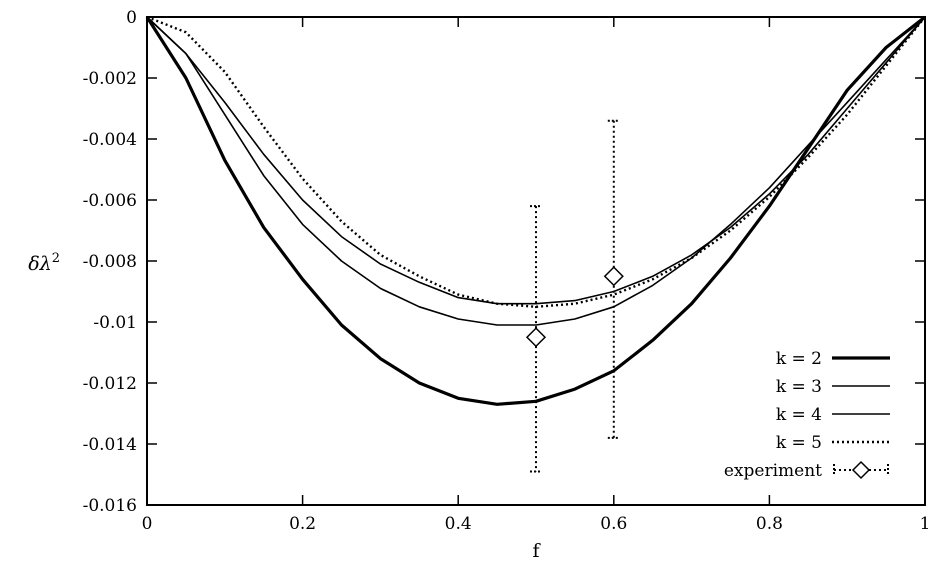 Image resolution: width=935 pixels, height=580 pixels. What do you see at coordinates (147, 524) in the screenshot?
I see `x-tick-label: 0` at bounding box center [147, 524].